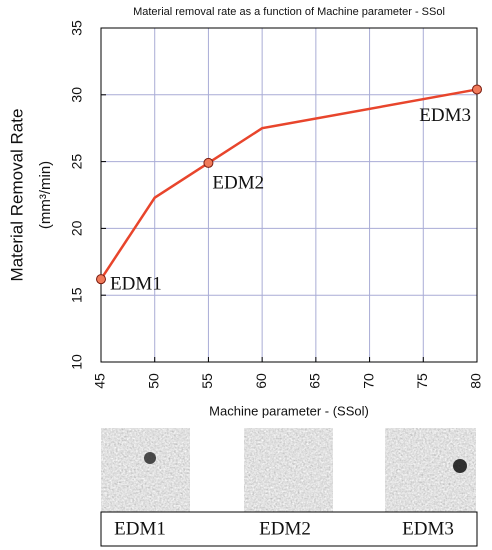 Image resolution: width=492 pixels, height=550 pixels. I want to click on x-tick-label: 65, so click(315, 381).